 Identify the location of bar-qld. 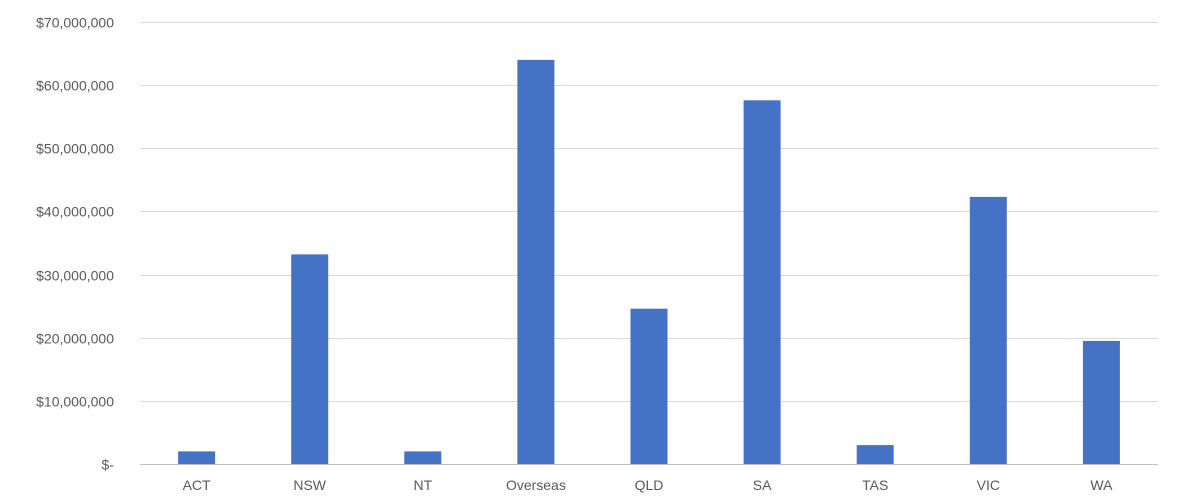
(649, 386).